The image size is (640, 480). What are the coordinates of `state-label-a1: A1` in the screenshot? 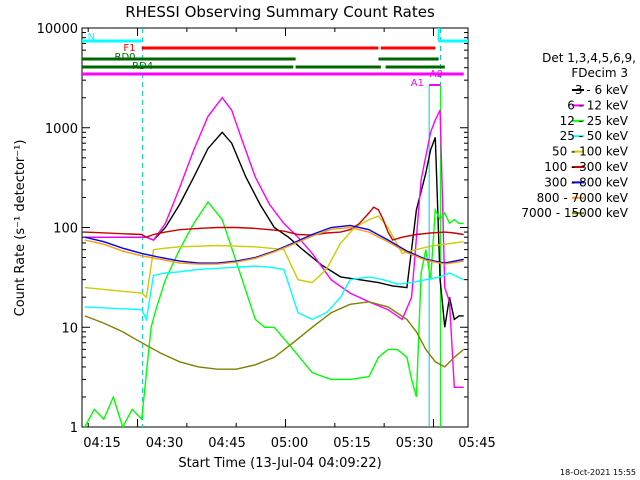 It's located at (417, 83).